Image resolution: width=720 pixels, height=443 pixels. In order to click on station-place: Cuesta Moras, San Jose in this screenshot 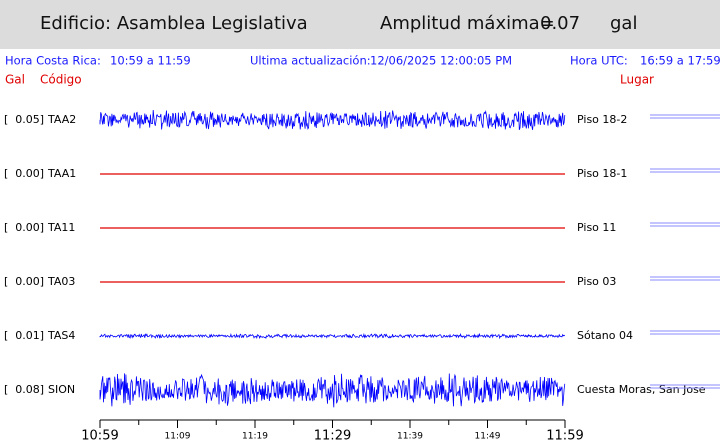, I will do `click(641, 389)`.